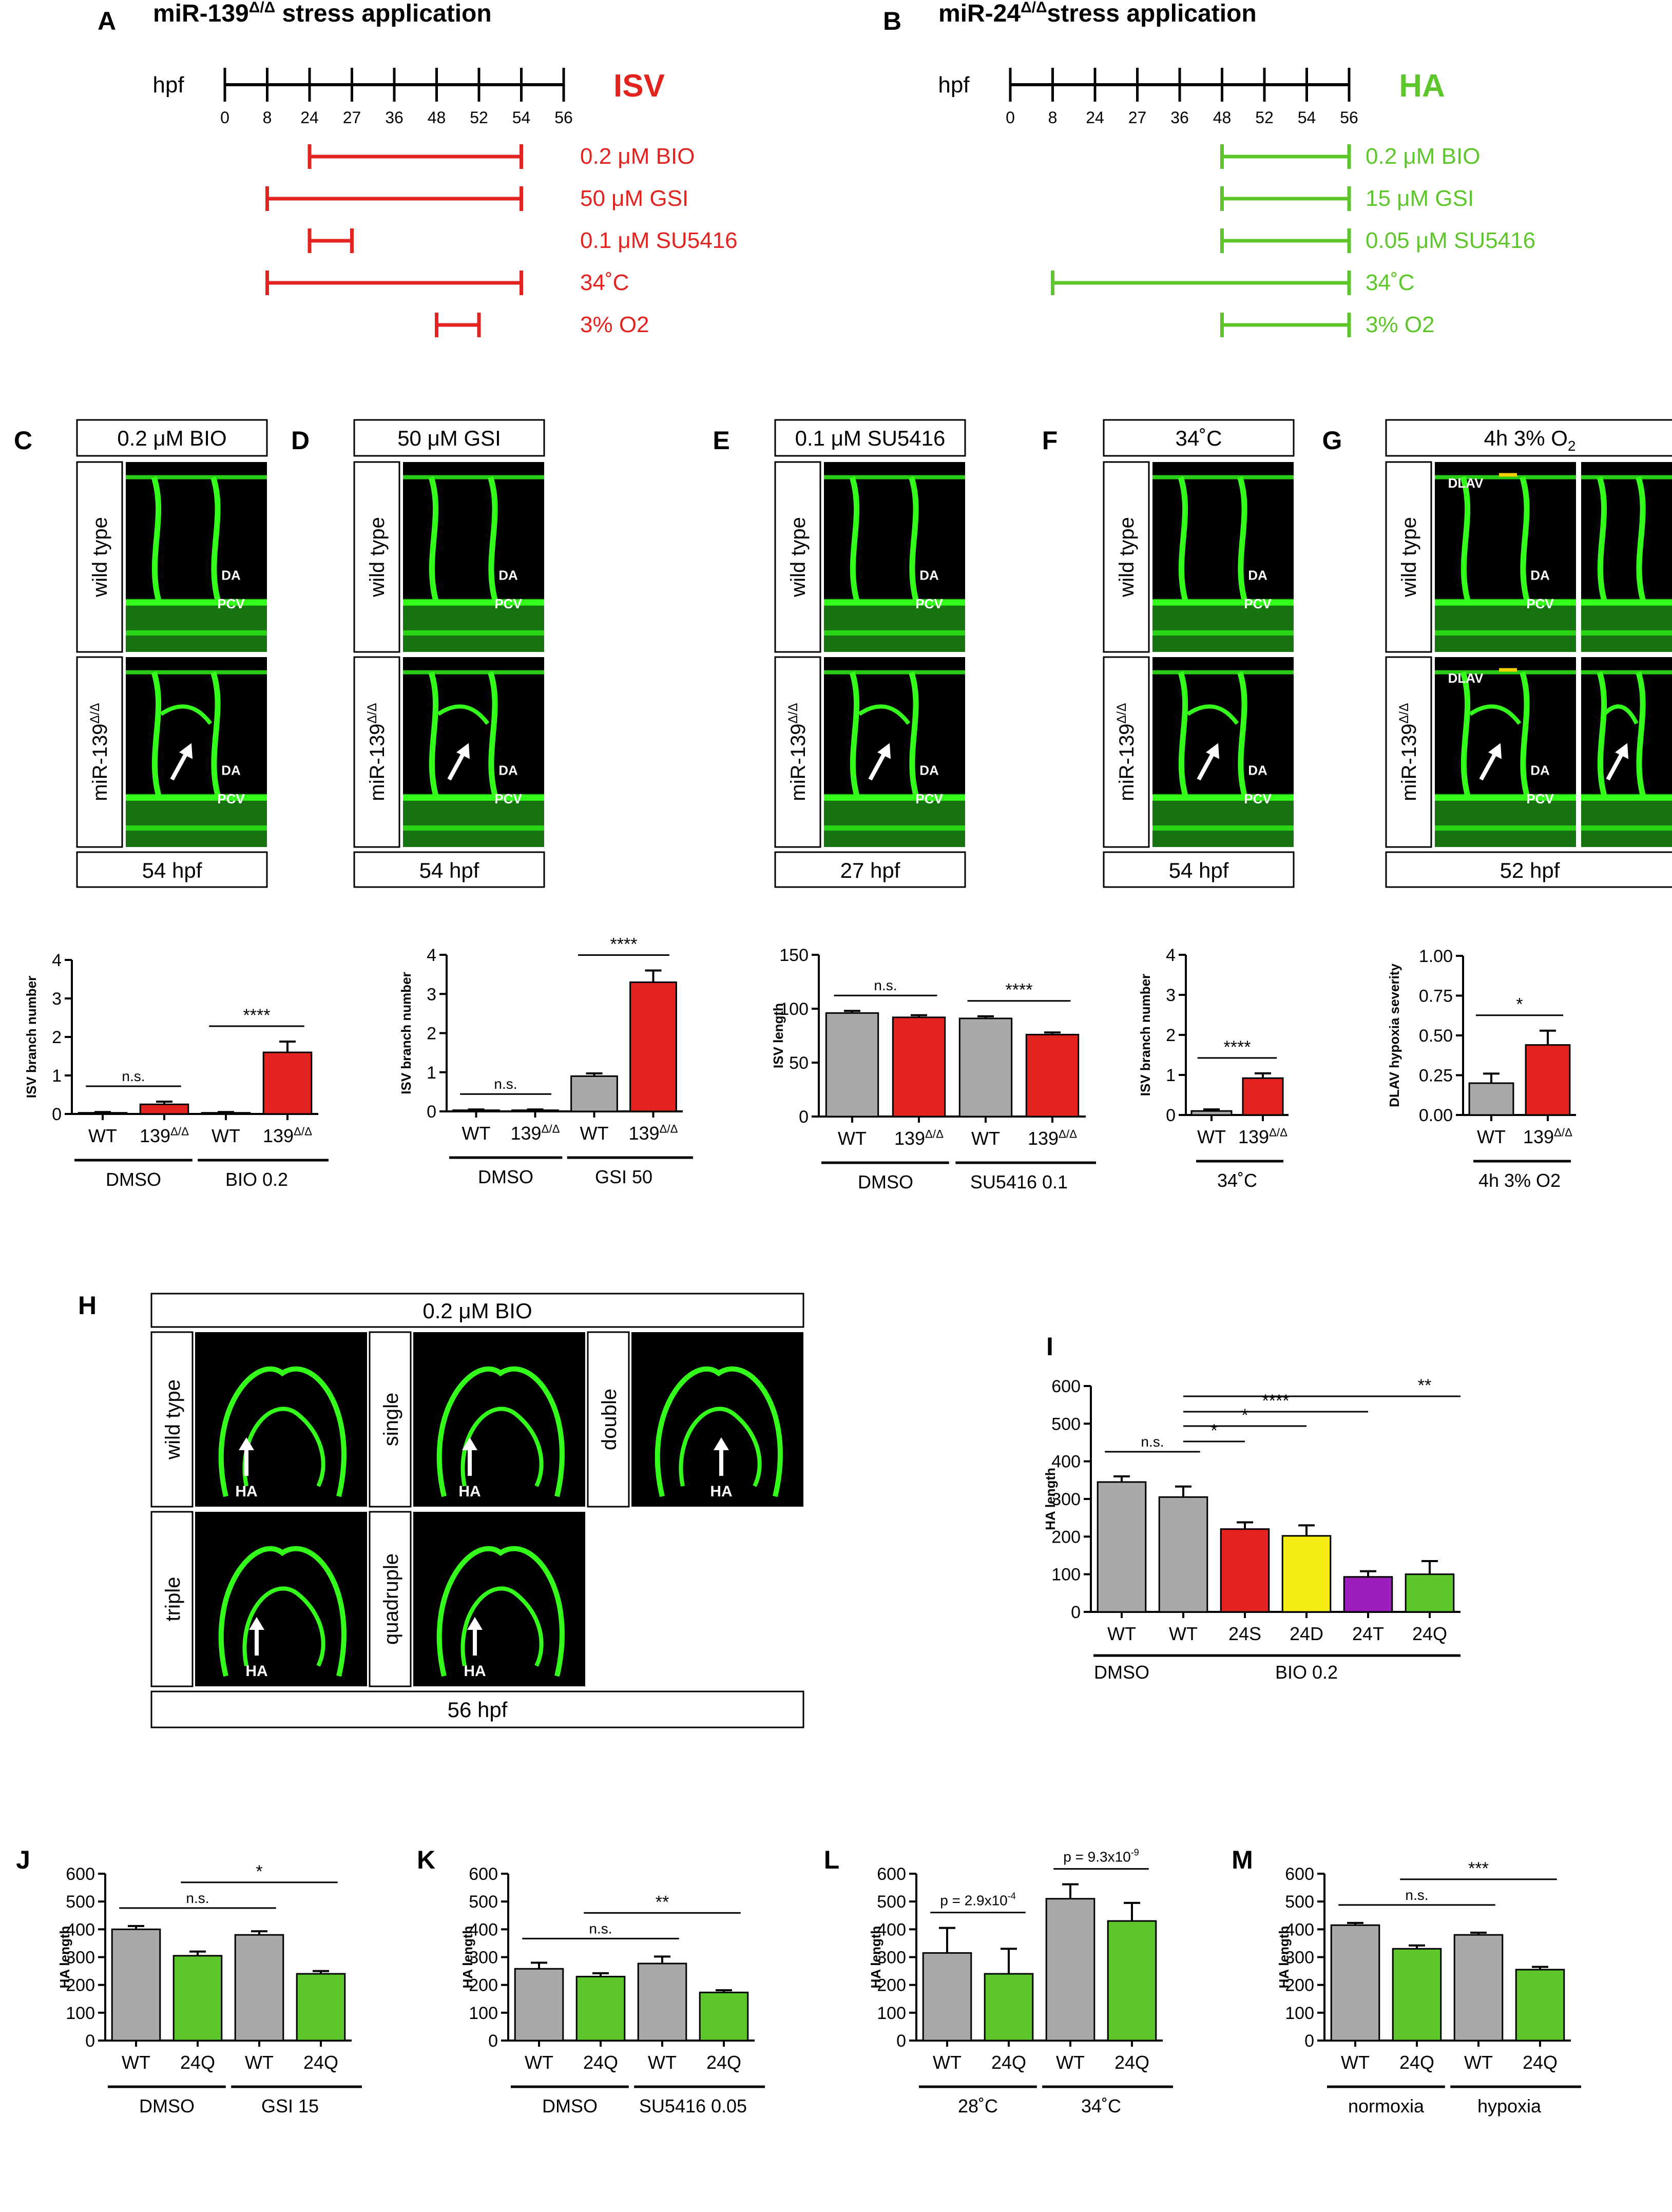 The height and width of the screenshot is (2212, 1672). Describe the element at coordinates (477, 1310) in the screenshot. I see `panelH-top-box` at that location.